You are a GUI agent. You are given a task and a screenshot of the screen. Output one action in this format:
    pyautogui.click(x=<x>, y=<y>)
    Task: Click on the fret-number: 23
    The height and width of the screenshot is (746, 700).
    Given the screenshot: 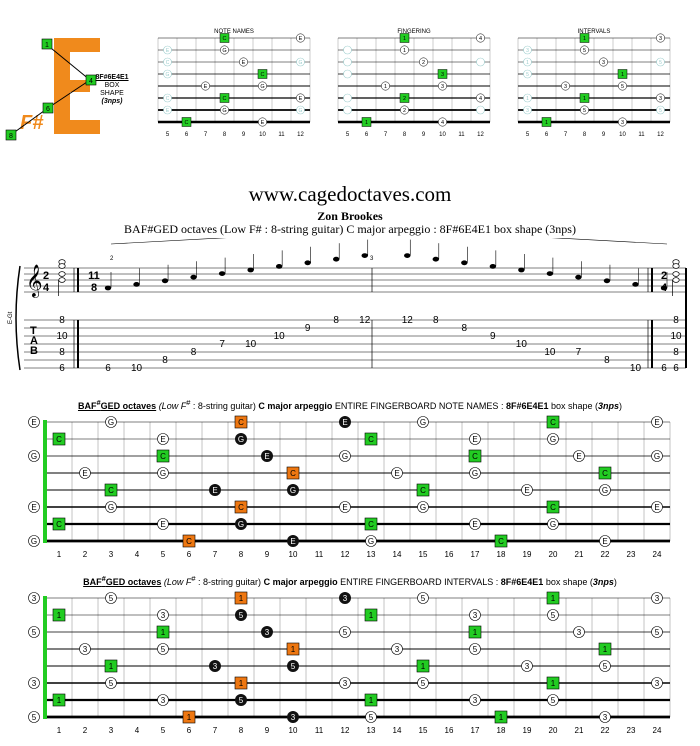 What is the action you would take?
    pyautogui.click(x=631, y=554)
    